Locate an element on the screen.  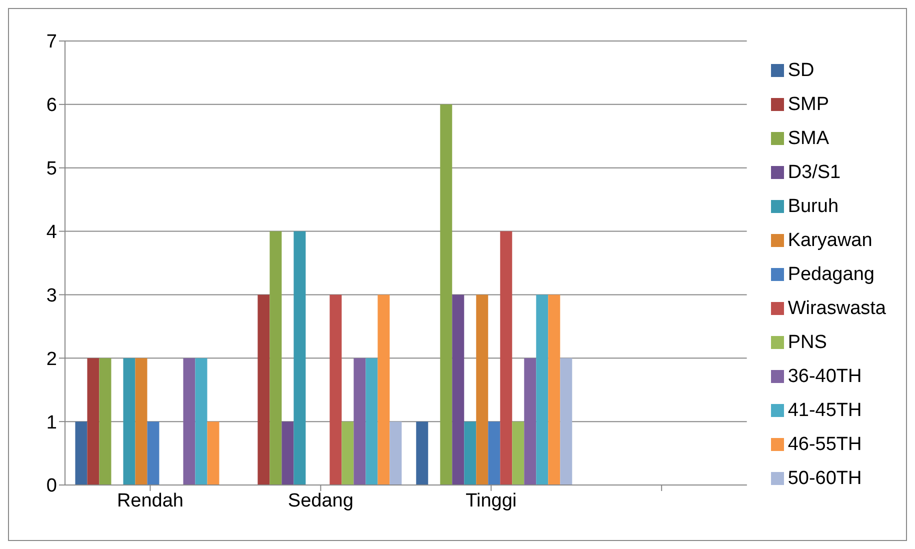
x-tick-label: Tinggi is located at coordinates (491, 501).